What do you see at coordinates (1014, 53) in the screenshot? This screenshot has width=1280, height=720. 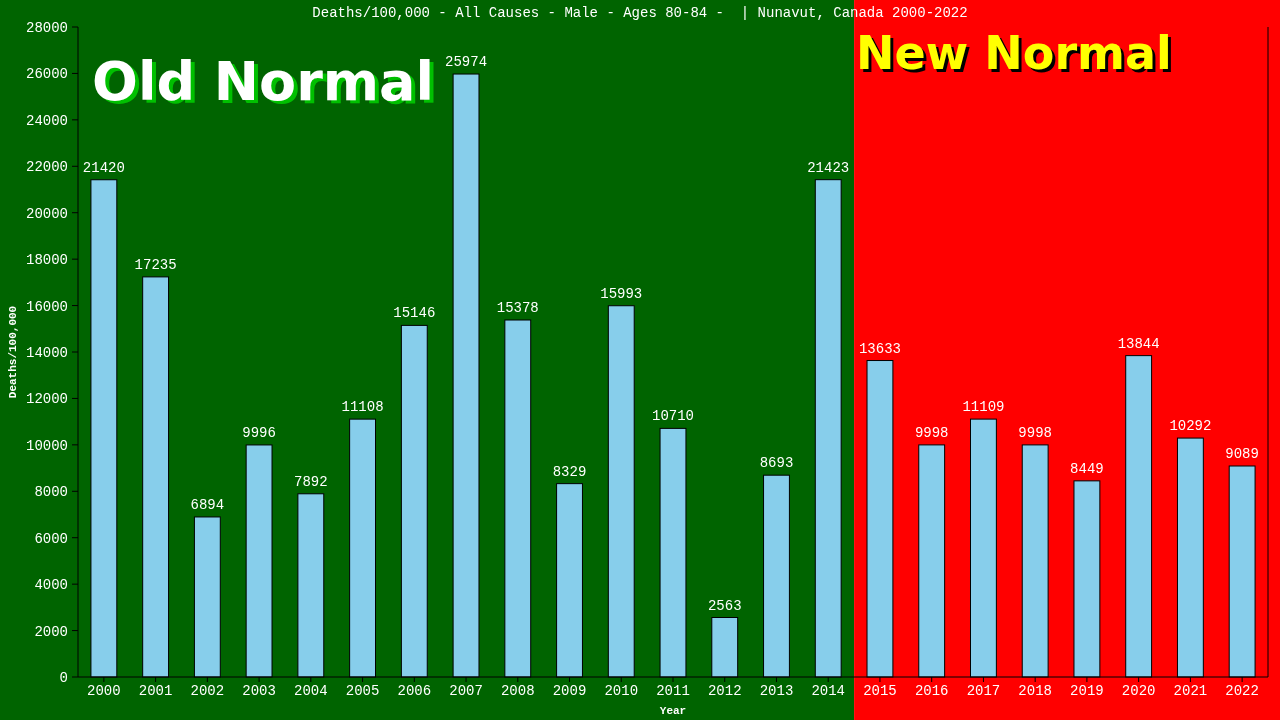 I see `band-label: New Normal` at bounding box center [1014, 53].